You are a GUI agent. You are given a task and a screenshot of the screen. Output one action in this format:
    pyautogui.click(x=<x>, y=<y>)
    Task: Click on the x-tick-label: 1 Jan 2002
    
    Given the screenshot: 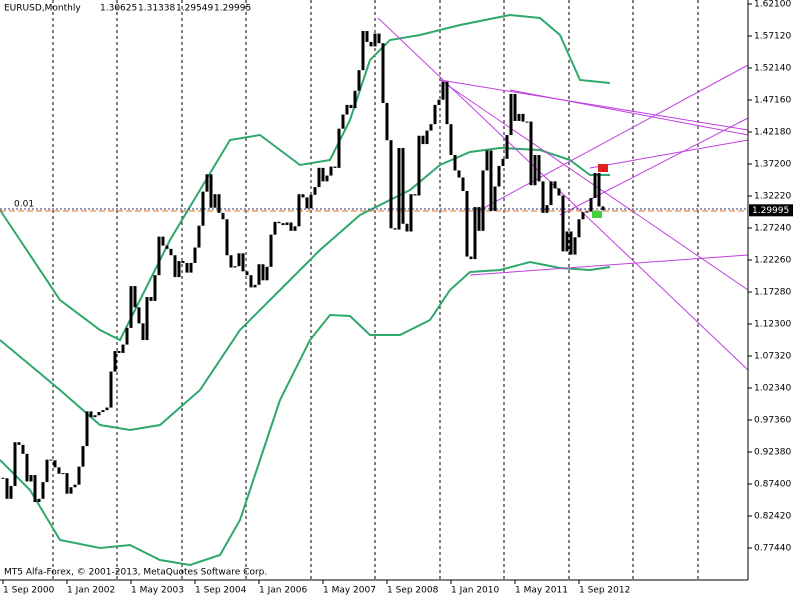 What is the action you would take?
    pyautogui.click(x=91, y=591)
    